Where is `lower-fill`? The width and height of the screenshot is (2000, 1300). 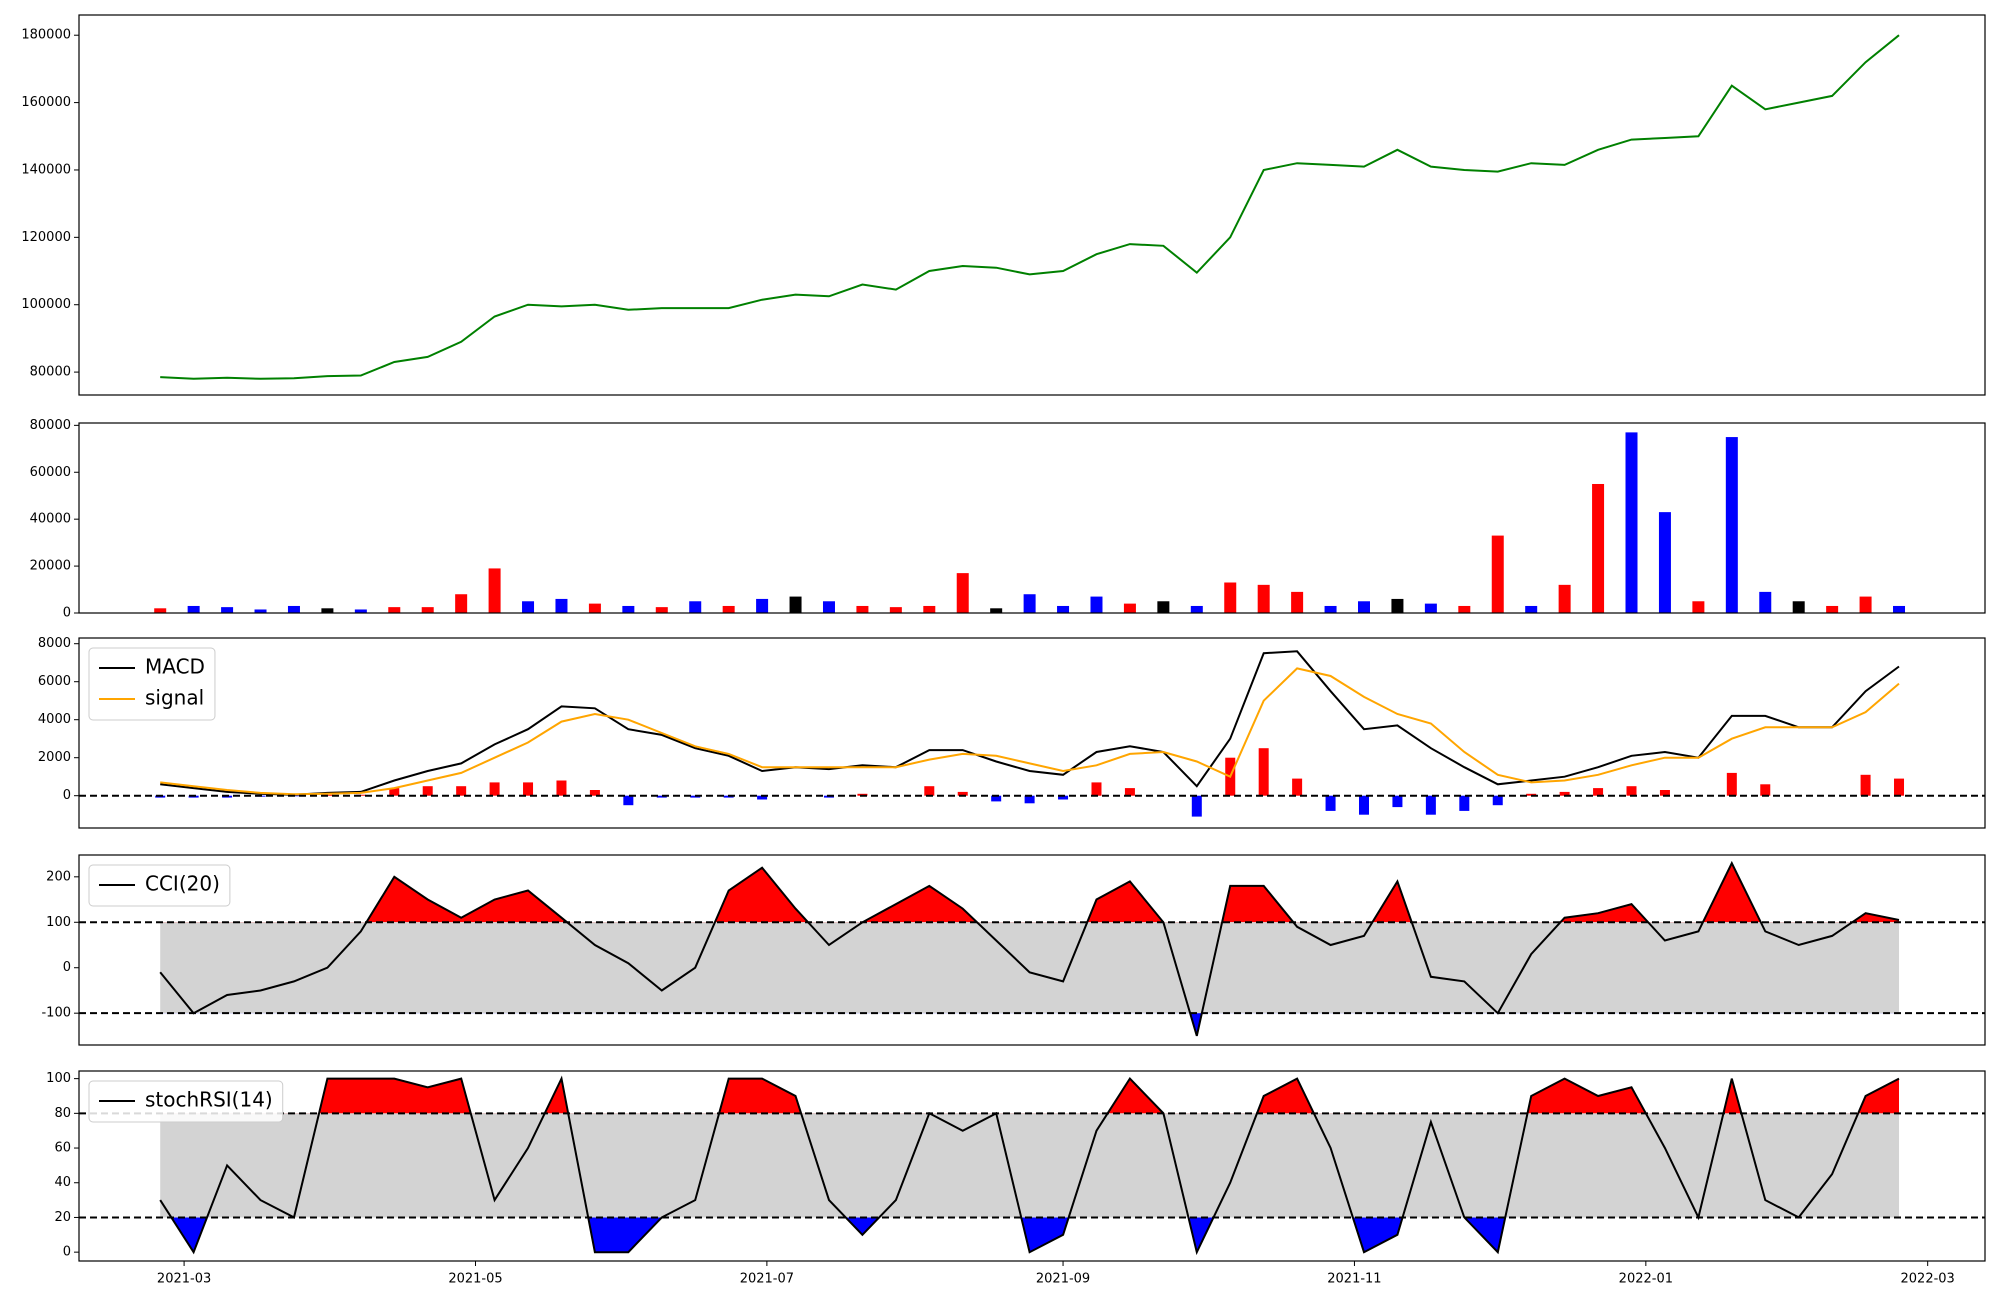 lower-fill is located at coordinates (1030, 1235).